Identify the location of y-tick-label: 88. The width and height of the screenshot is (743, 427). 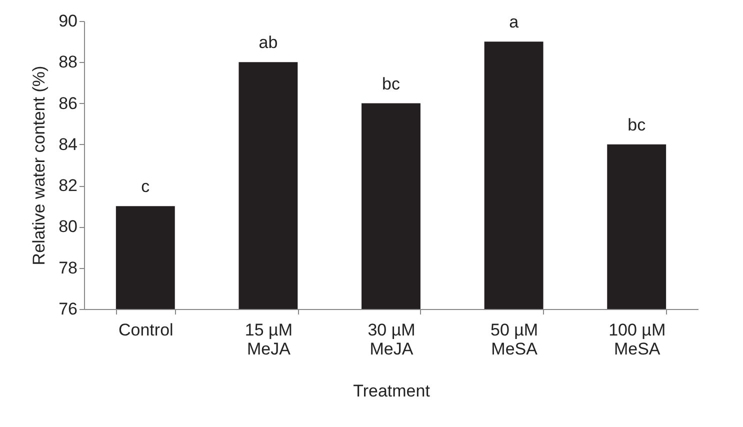
(68, 62).